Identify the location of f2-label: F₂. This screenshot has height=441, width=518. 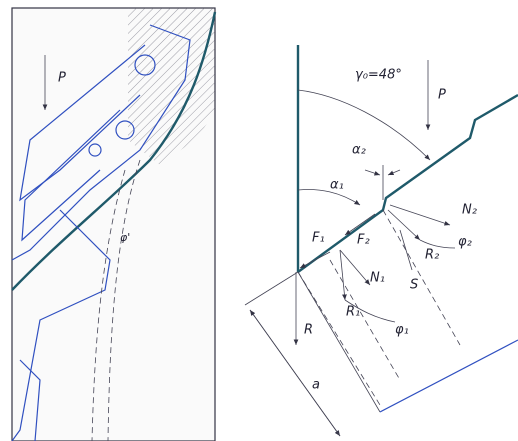
(363, 240).